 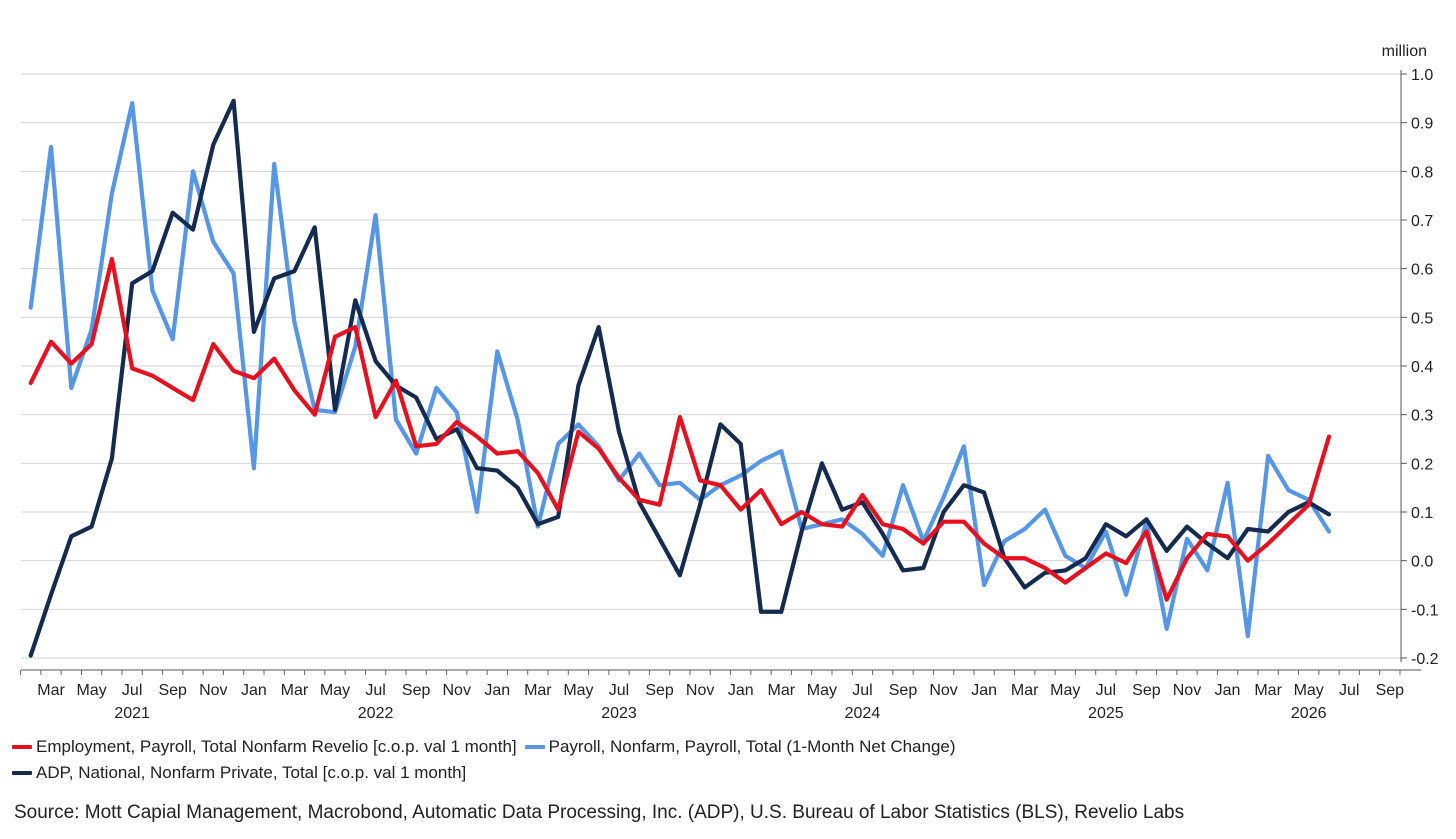 I want to click on legend-swatch-bls-payroll, so click(x=534, y=747).